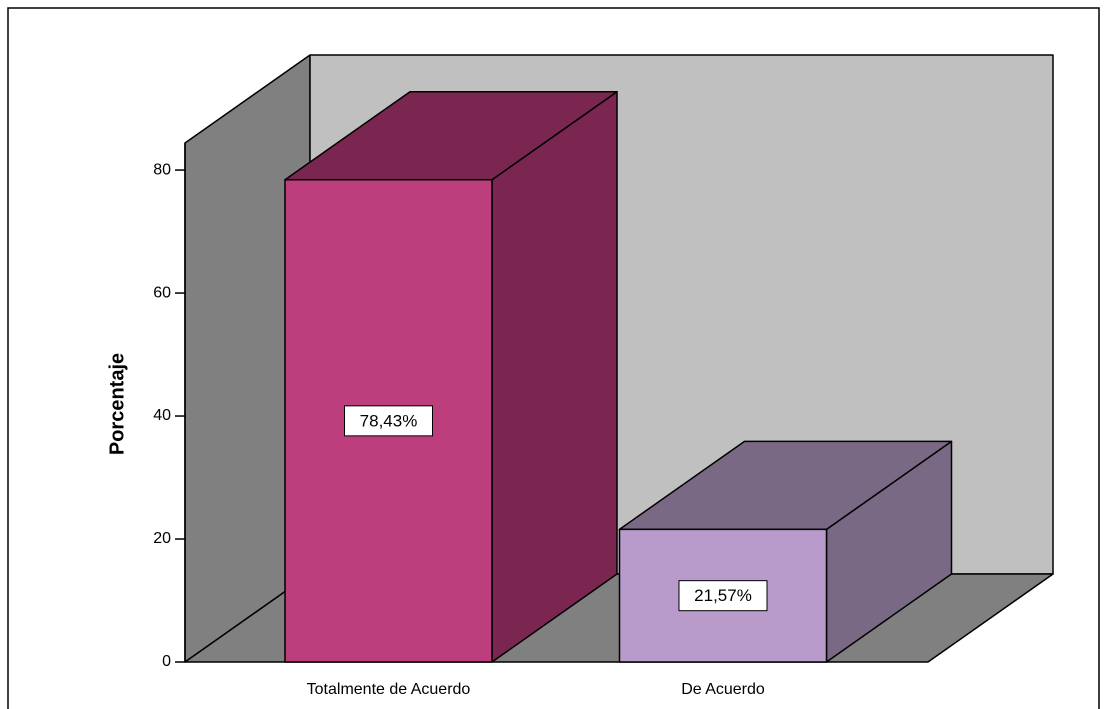 This screenshot has width=1107, height=709. Describe the element at coordinates (162, 292) in the screenshot. I see `y-tick-label: 60` at that location.